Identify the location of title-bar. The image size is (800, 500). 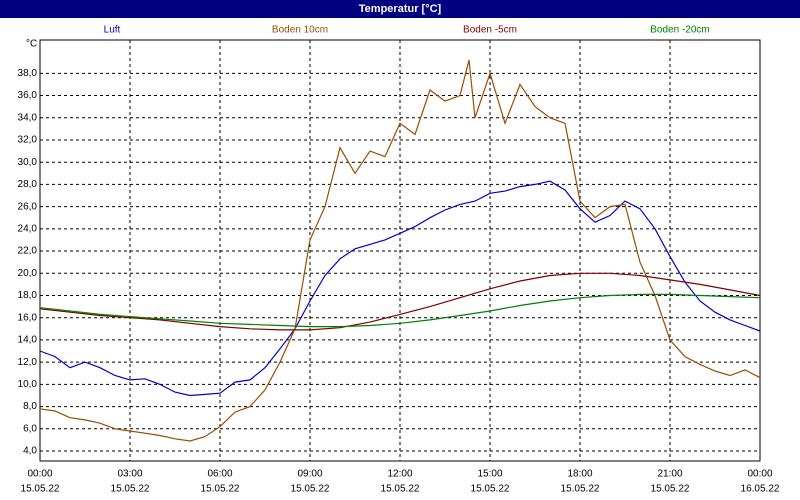
(400, 9).